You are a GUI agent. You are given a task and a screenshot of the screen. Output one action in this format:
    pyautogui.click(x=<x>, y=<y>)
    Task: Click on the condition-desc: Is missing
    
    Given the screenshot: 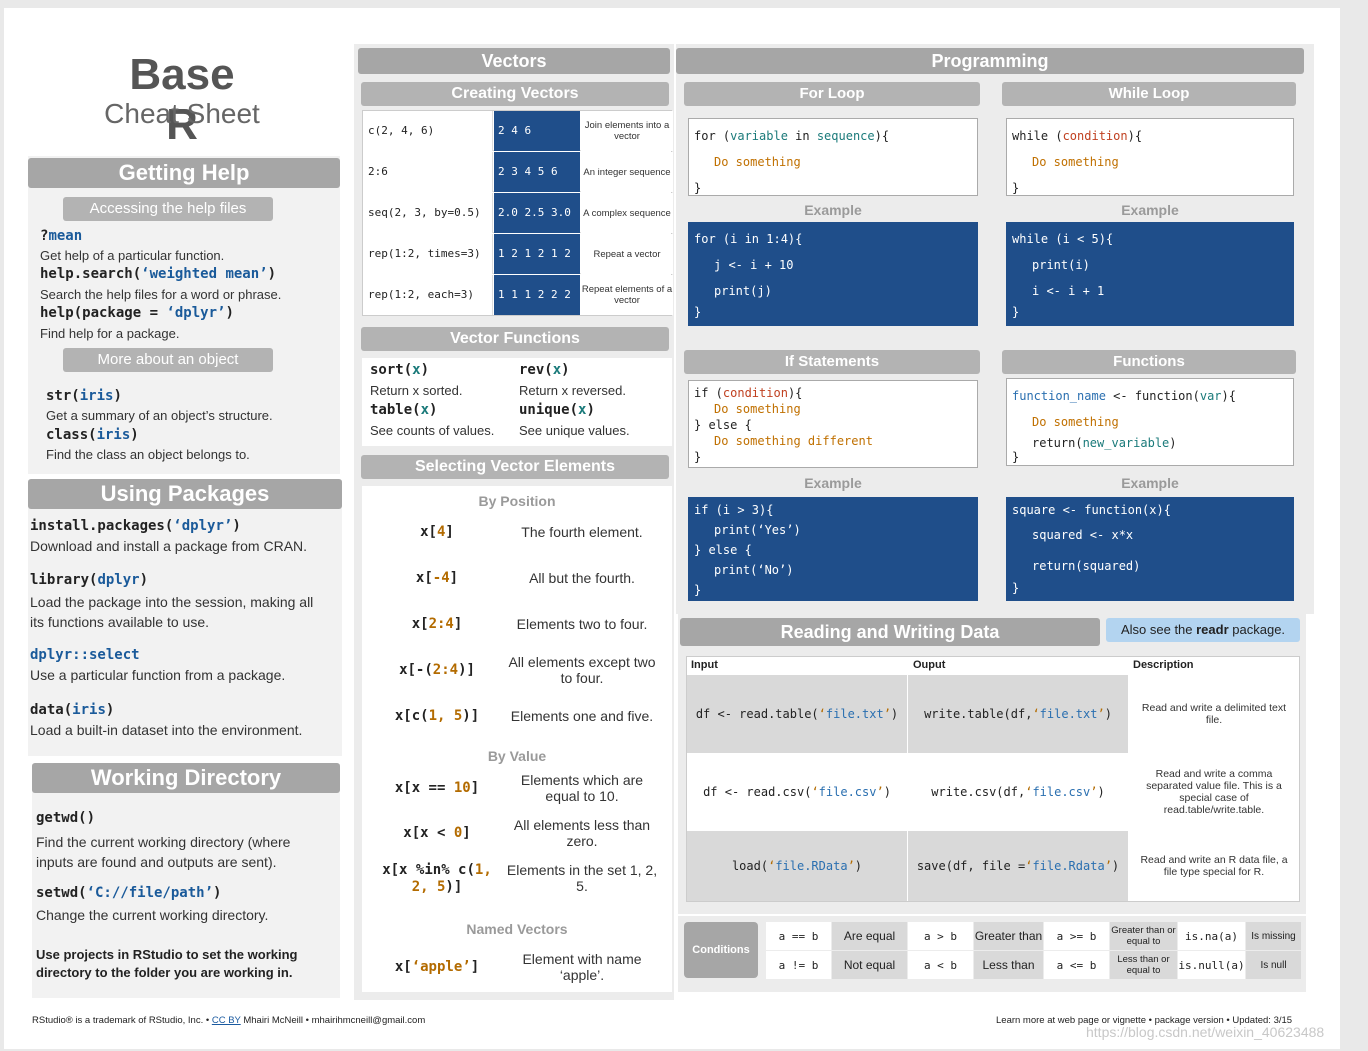 What is the action you would take?
    pyautogui.click(x=1273, y=936)
    